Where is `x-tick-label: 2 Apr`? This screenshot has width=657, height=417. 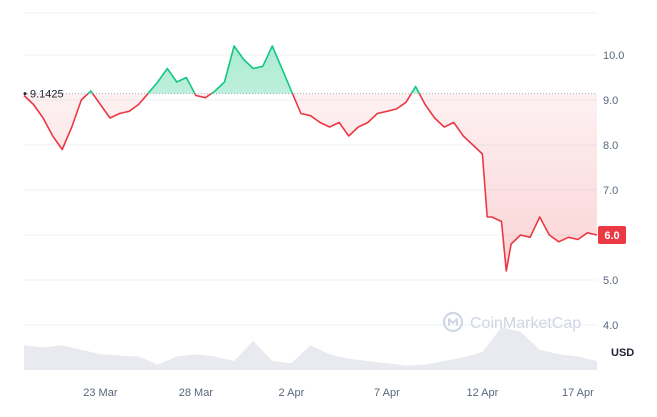
x-tick-label: 2 Apr is located at coordinates (292, 393).